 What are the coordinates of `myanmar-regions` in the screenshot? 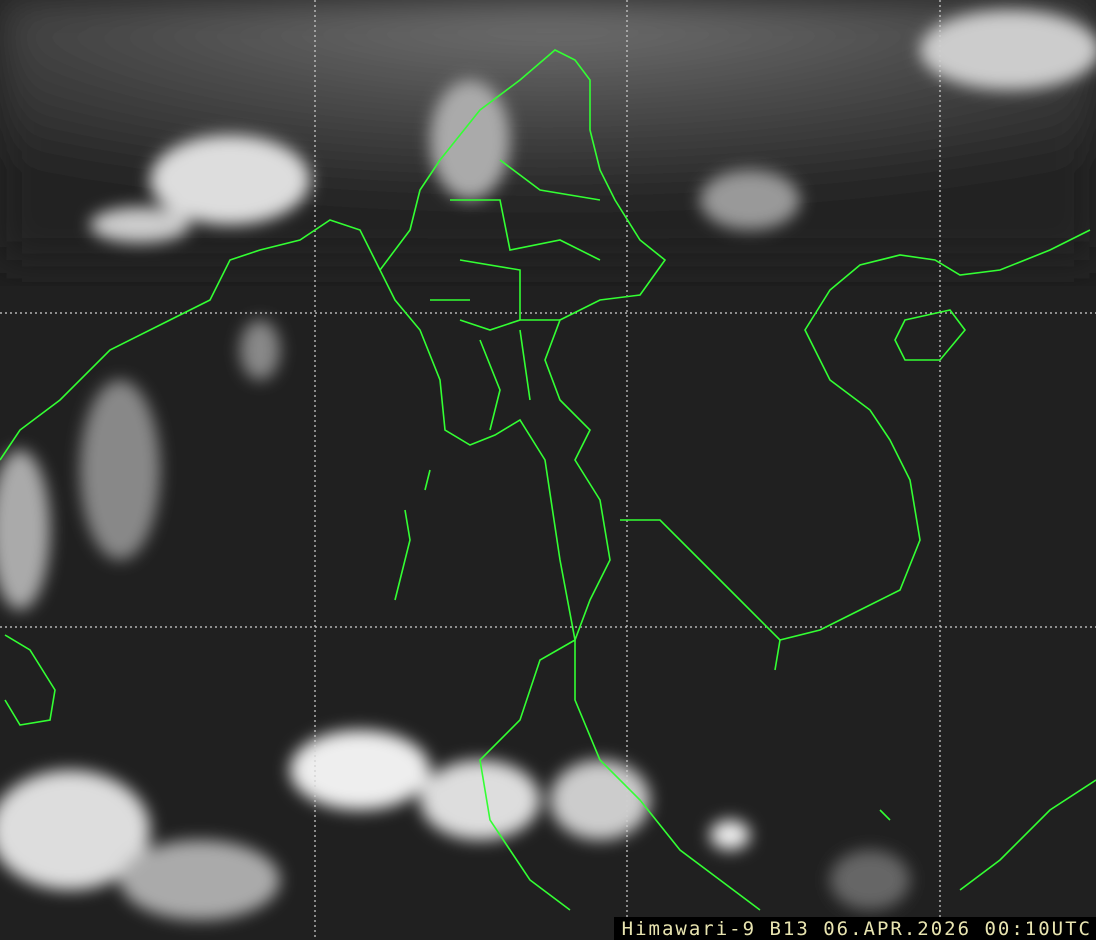 It's located at (515, 295).